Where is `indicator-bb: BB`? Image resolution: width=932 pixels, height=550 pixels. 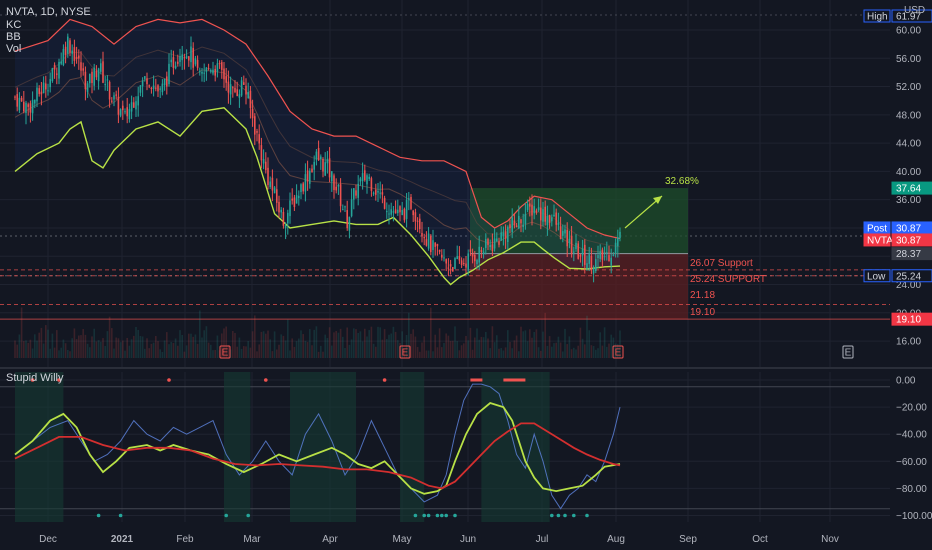
indicator-bb: BB is located at coordinates (13, 37).